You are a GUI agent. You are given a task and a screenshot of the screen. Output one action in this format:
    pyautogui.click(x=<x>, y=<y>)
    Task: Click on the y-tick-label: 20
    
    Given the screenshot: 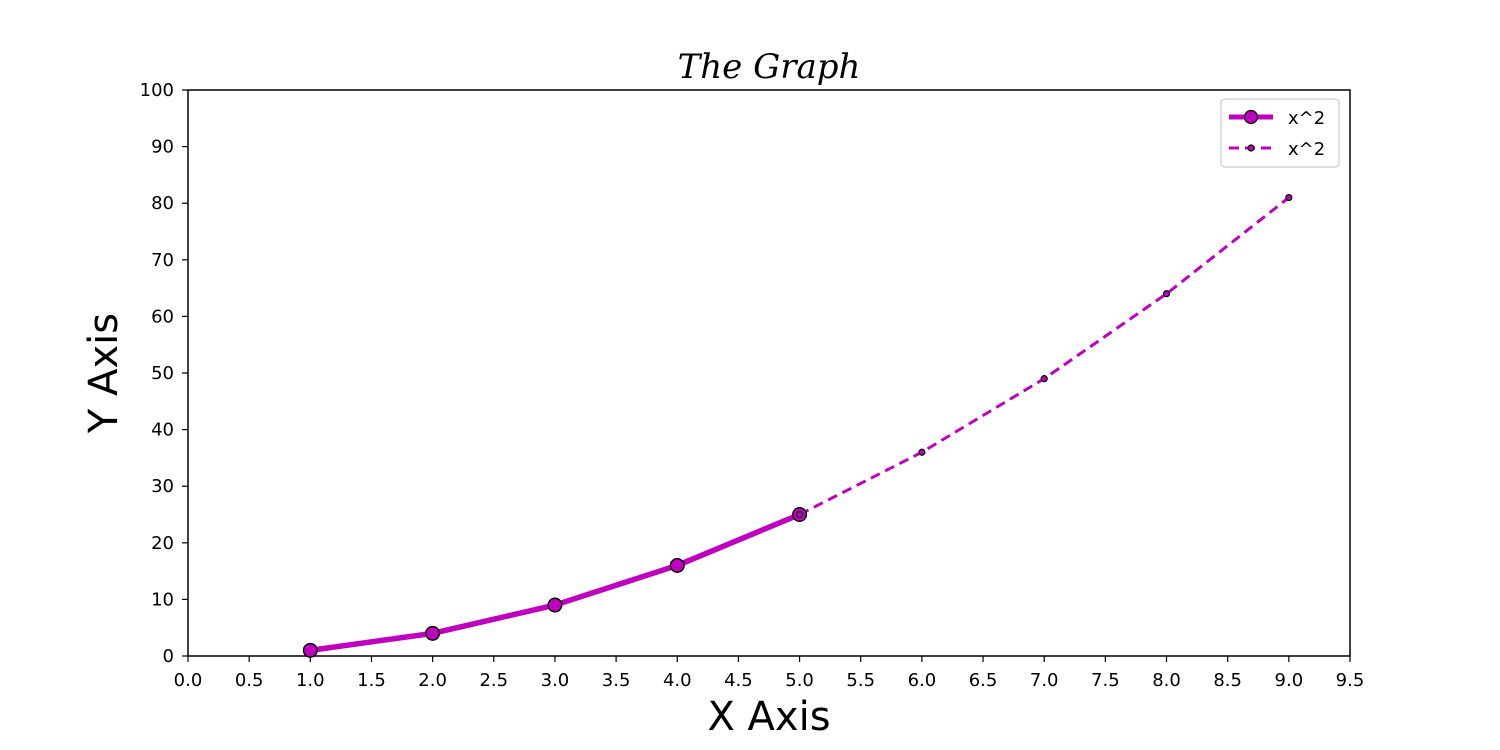 What is the action you would take?
    pyautogui.click(x=162, y=543)
    